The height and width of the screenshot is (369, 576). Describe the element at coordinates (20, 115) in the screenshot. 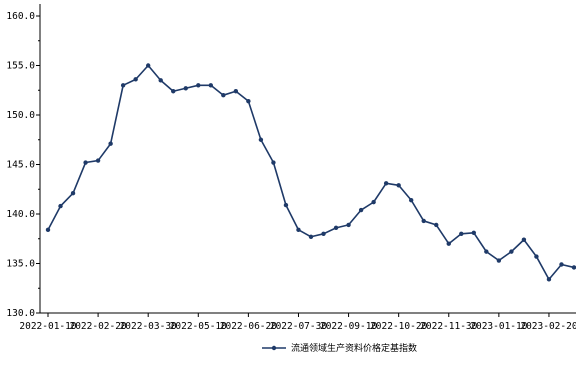

I see `y-tick-label: 150.0` at that location.